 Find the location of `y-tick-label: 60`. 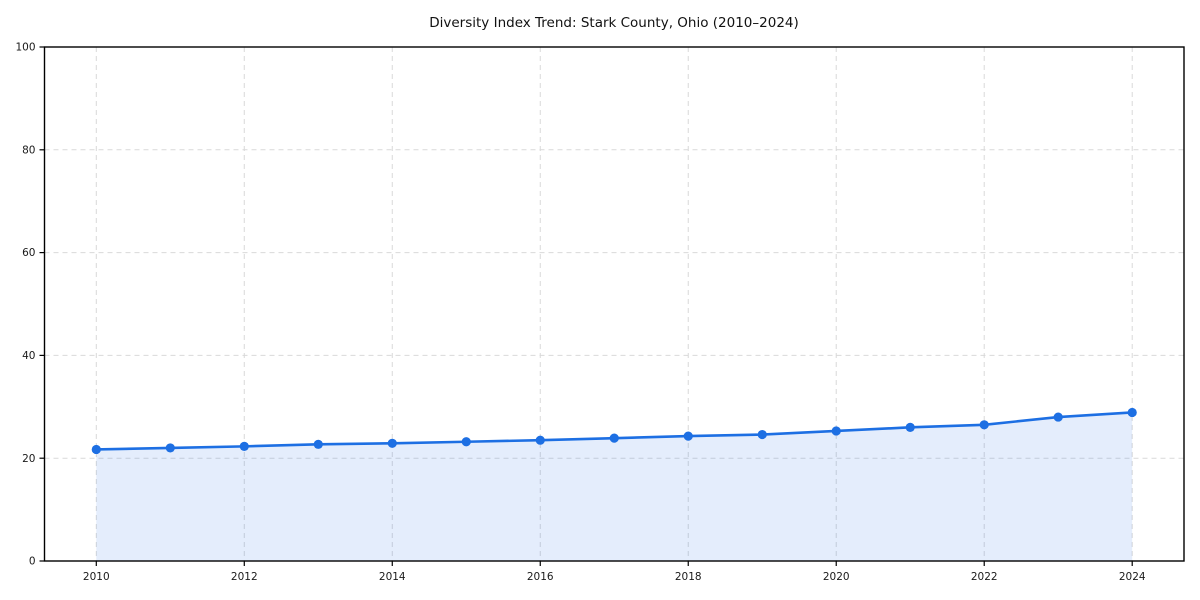

y-tick-label: 60 is located at coordinates (28, 253).